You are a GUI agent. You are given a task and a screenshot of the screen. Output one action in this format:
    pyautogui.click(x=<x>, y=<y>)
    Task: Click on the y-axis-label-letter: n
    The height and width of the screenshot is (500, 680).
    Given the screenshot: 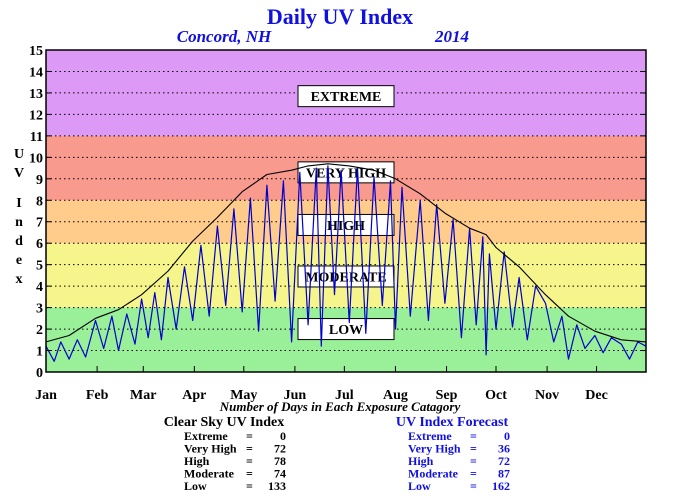 What is the action you would take?
    pyautogui.click(x=19, y=222)
    